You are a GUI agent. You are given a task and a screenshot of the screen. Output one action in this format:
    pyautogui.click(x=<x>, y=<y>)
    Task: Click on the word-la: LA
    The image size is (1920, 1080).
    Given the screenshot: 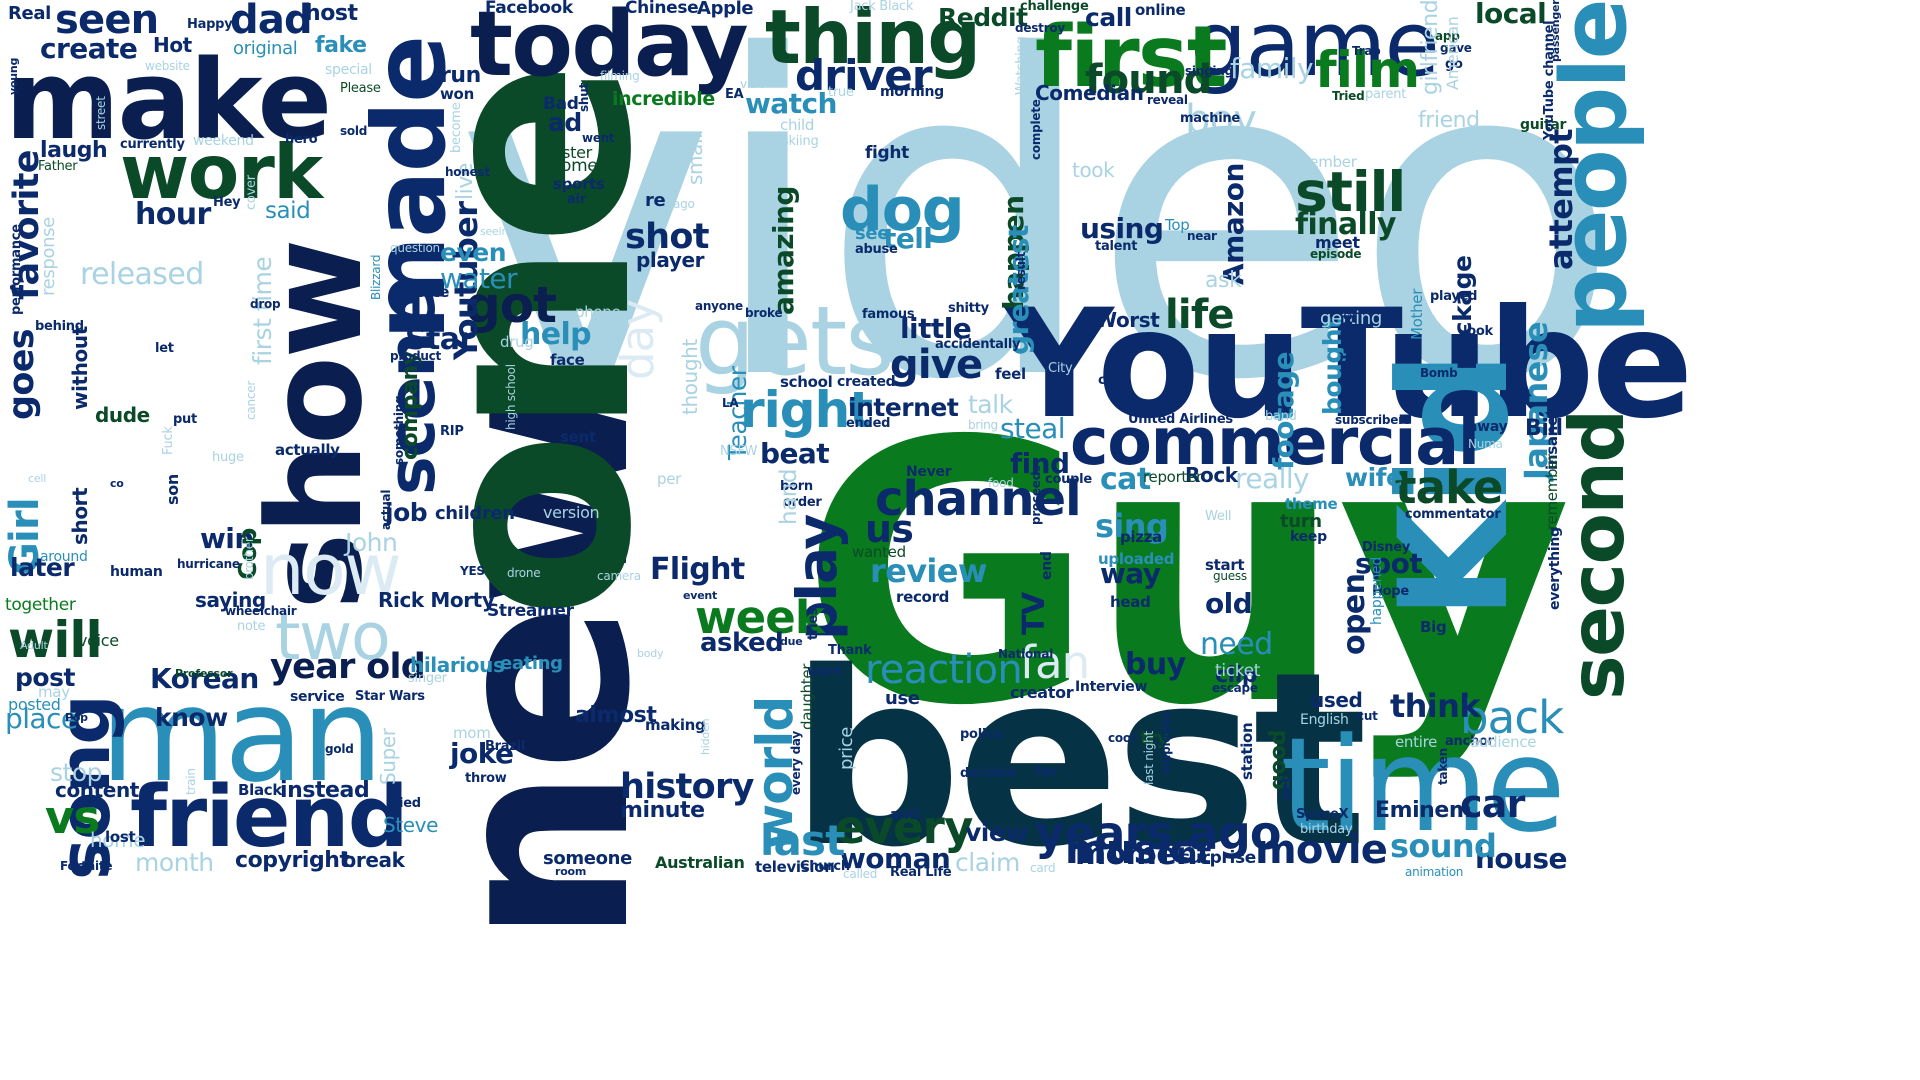 What is the action you would take?
    pyautogui.click(x=730, y=403)
    